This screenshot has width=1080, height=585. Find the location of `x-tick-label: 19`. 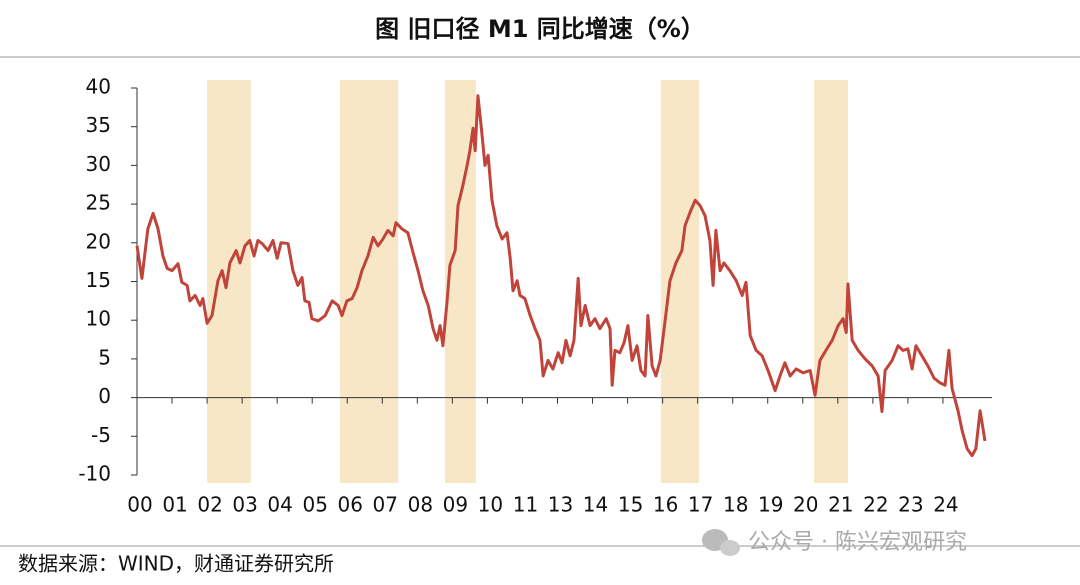

x-tick-label: 19 is located at coordinates (770, 505).